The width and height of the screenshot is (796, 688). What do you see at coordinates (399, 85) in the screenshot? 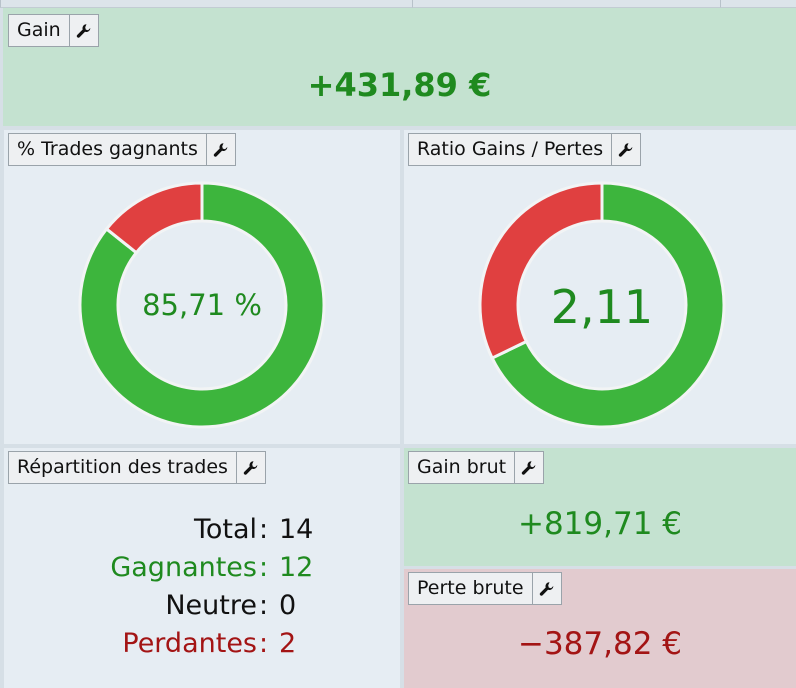
I see `gain-value: +431,89 €` at bounding box center [399, 85].